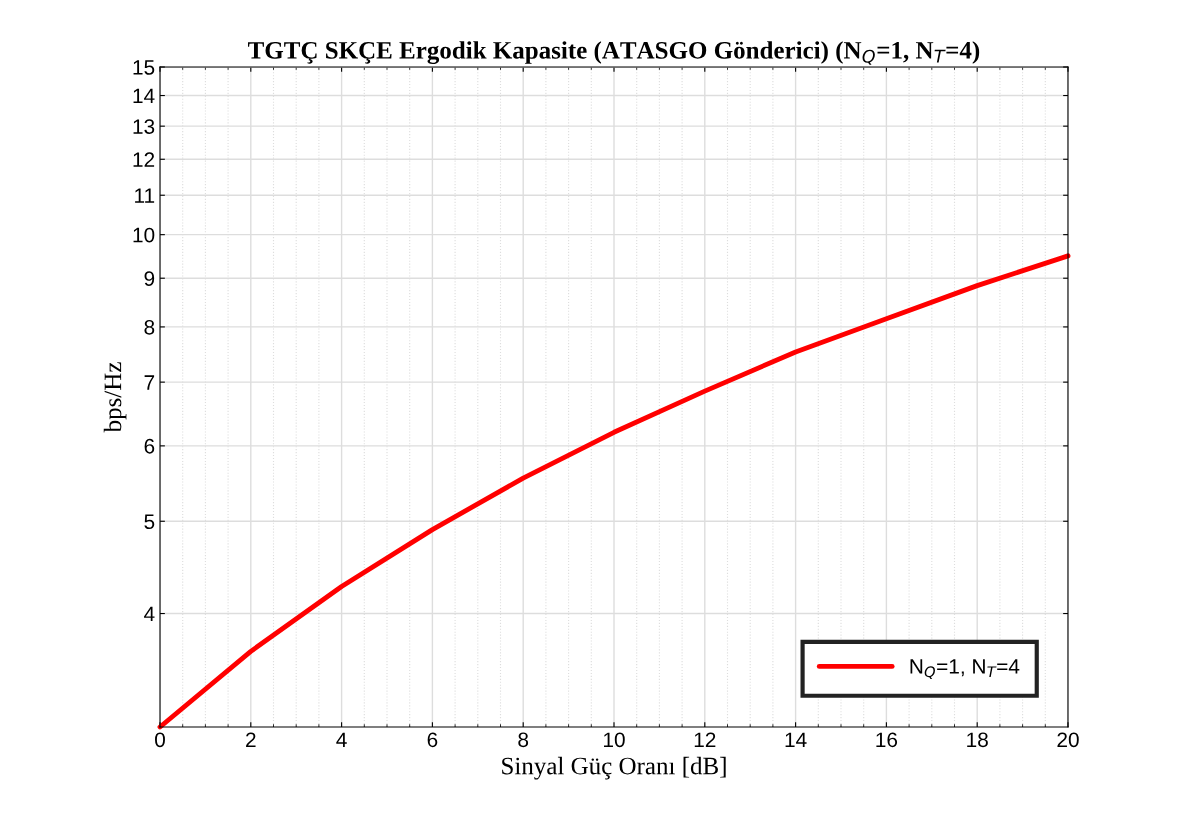  What do you see at coordinates (977, 740) in the screenshot?
I see `x-tick-label: 18` at bounding box center [977, 740].